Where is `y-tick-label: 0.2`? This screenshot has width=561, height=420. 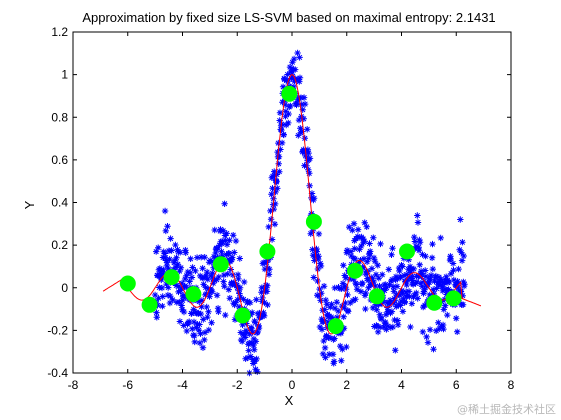
y-tick-label: 0.2 is located at coordinates (59, 245).